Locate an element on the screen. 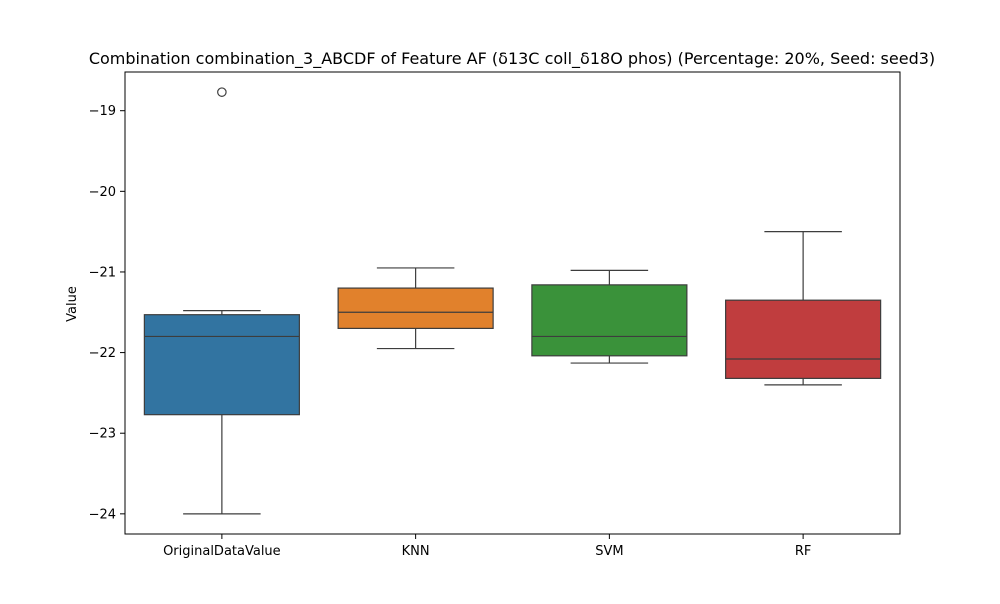  x-tick-label: RF is located at coordinates (803, 551).